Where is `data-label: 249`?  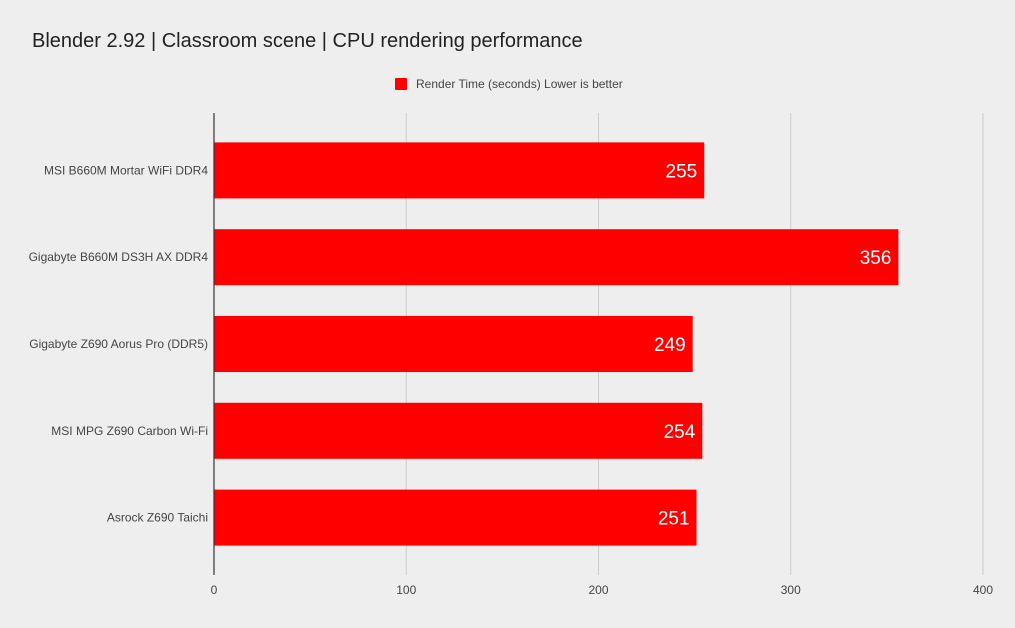 data-label: 249 is located at coordinates (670, 345).